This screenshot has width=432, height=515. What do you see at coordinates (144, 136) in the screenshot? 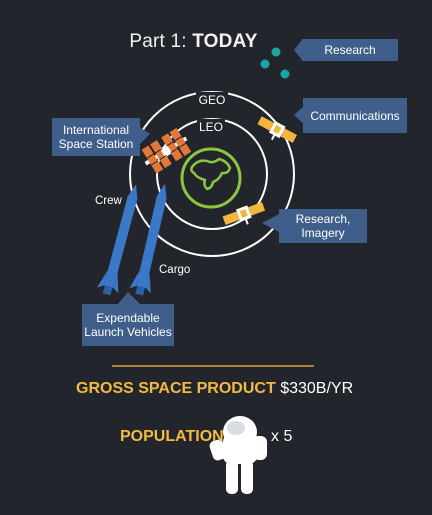
I see `iss-callout-pointer` at bounding box center [144, 136].